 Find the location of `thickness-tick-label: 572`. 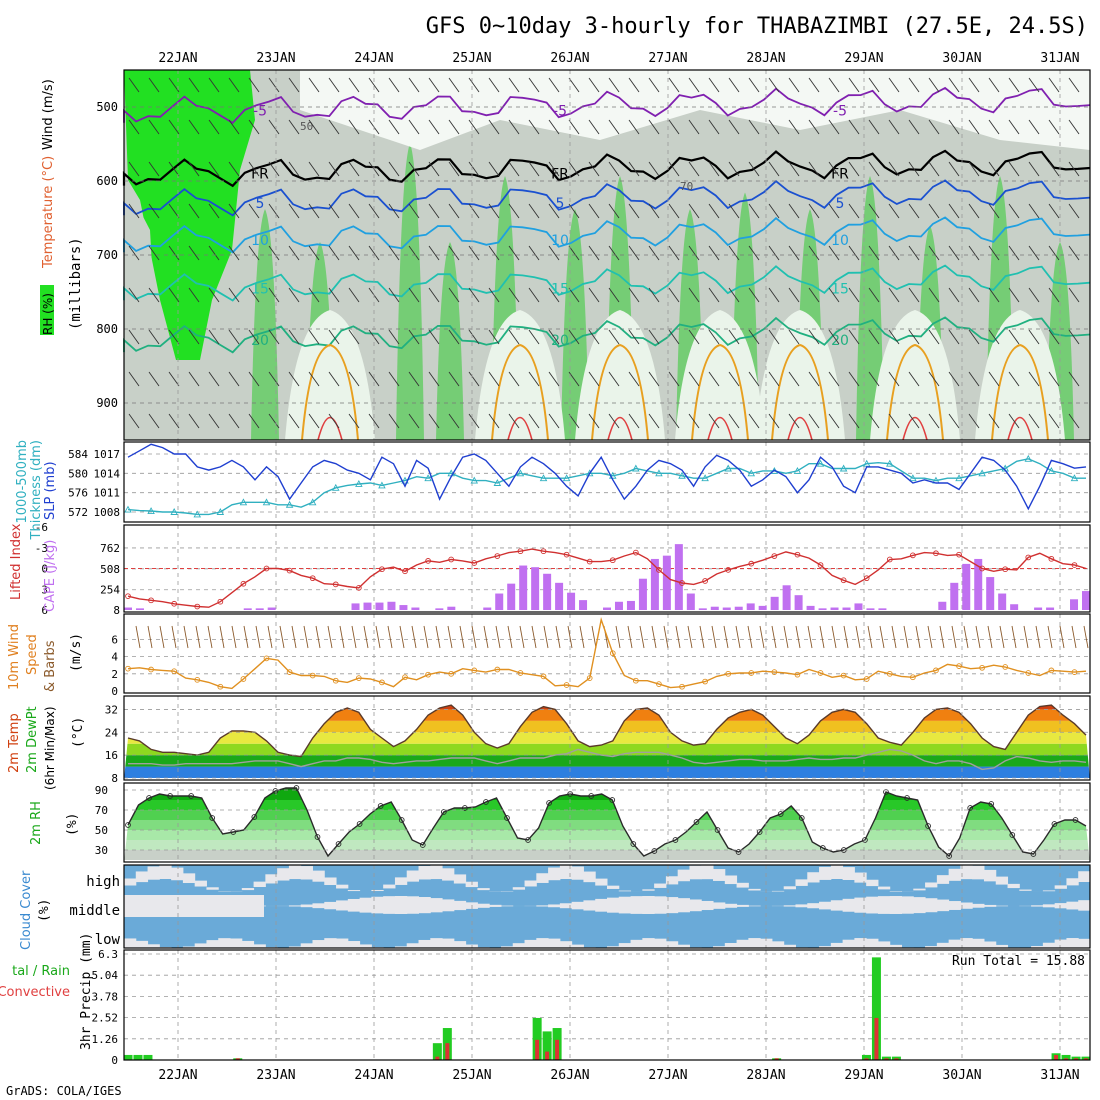

thickness-tick-label: 572 is located at coordinates (78, 512).